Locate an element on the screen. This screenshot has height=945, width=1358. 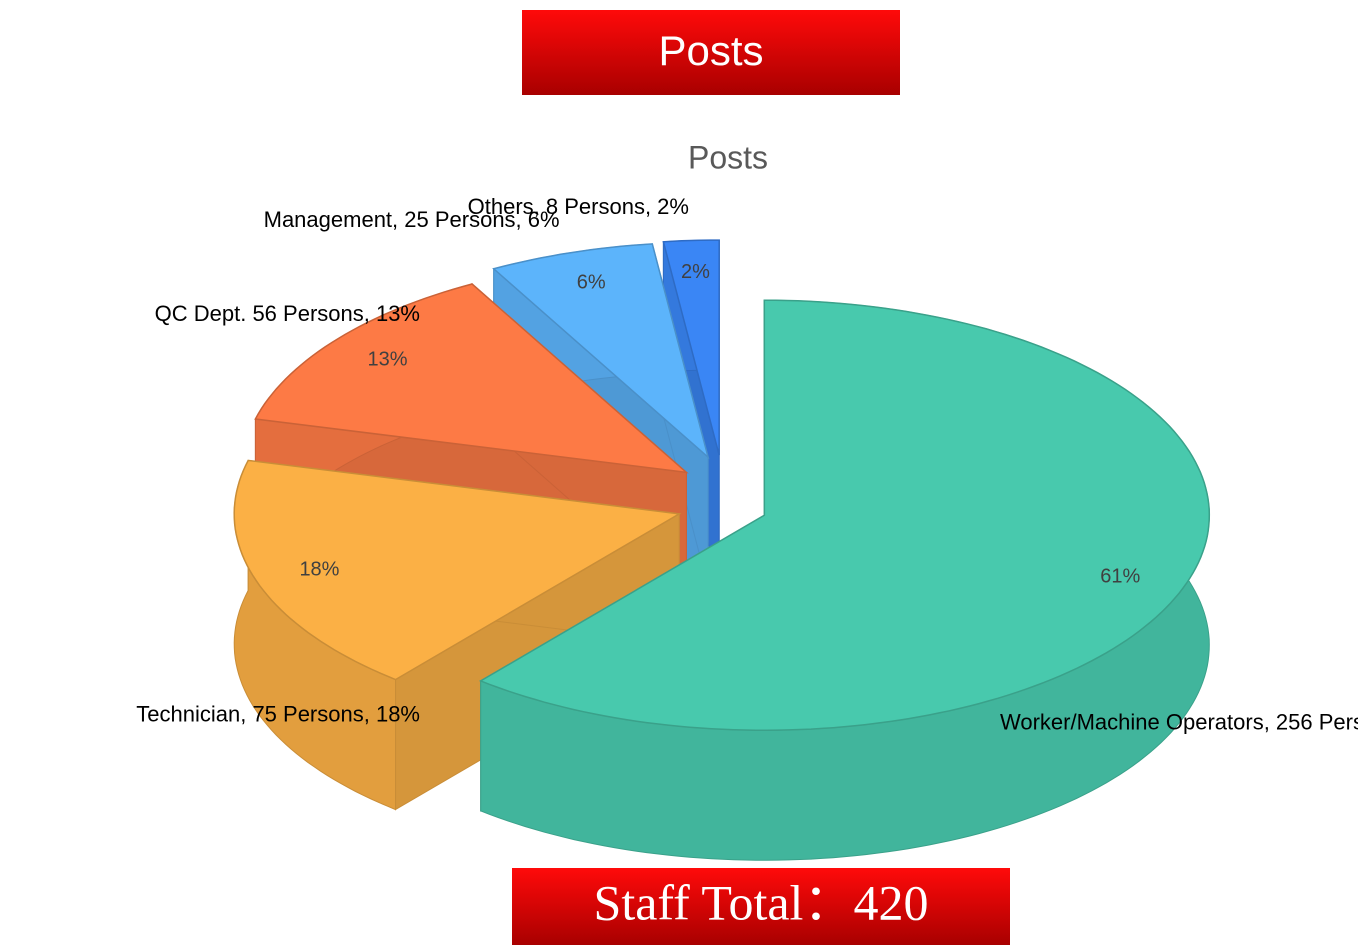
value-label: 61% is located at coordinates (1120, 576).